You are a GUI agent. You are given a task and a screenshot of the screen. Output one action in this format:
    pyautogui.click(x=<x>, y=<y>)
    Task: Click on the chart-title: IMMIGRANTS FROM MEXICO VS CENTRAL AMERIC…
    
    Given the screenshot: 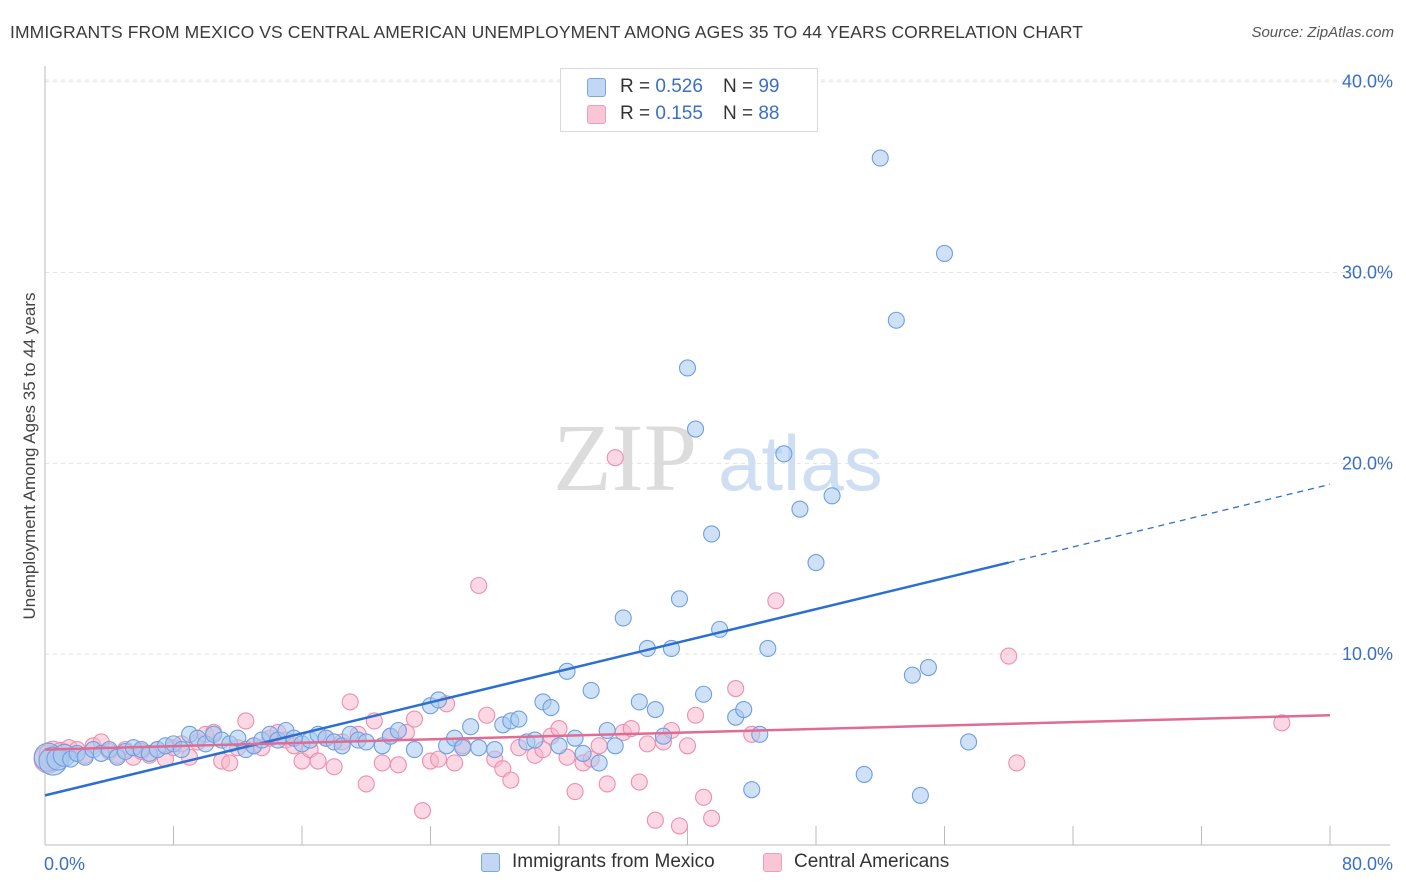 What is the action you would take?
    pyautogui.click(x=547, y=32)
    